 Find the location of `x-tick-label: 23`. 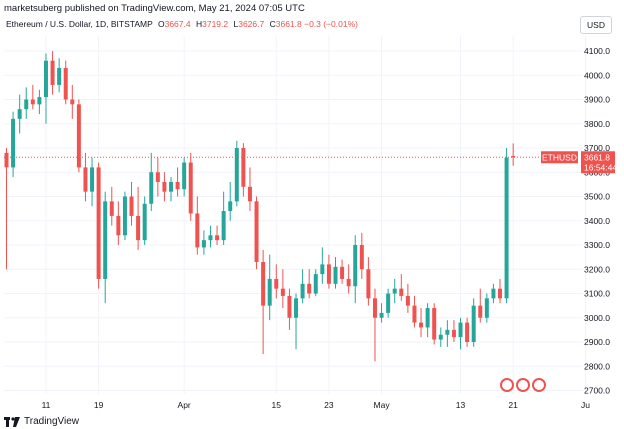

x-tick-label: 23 is located at coordinates (329, 405).